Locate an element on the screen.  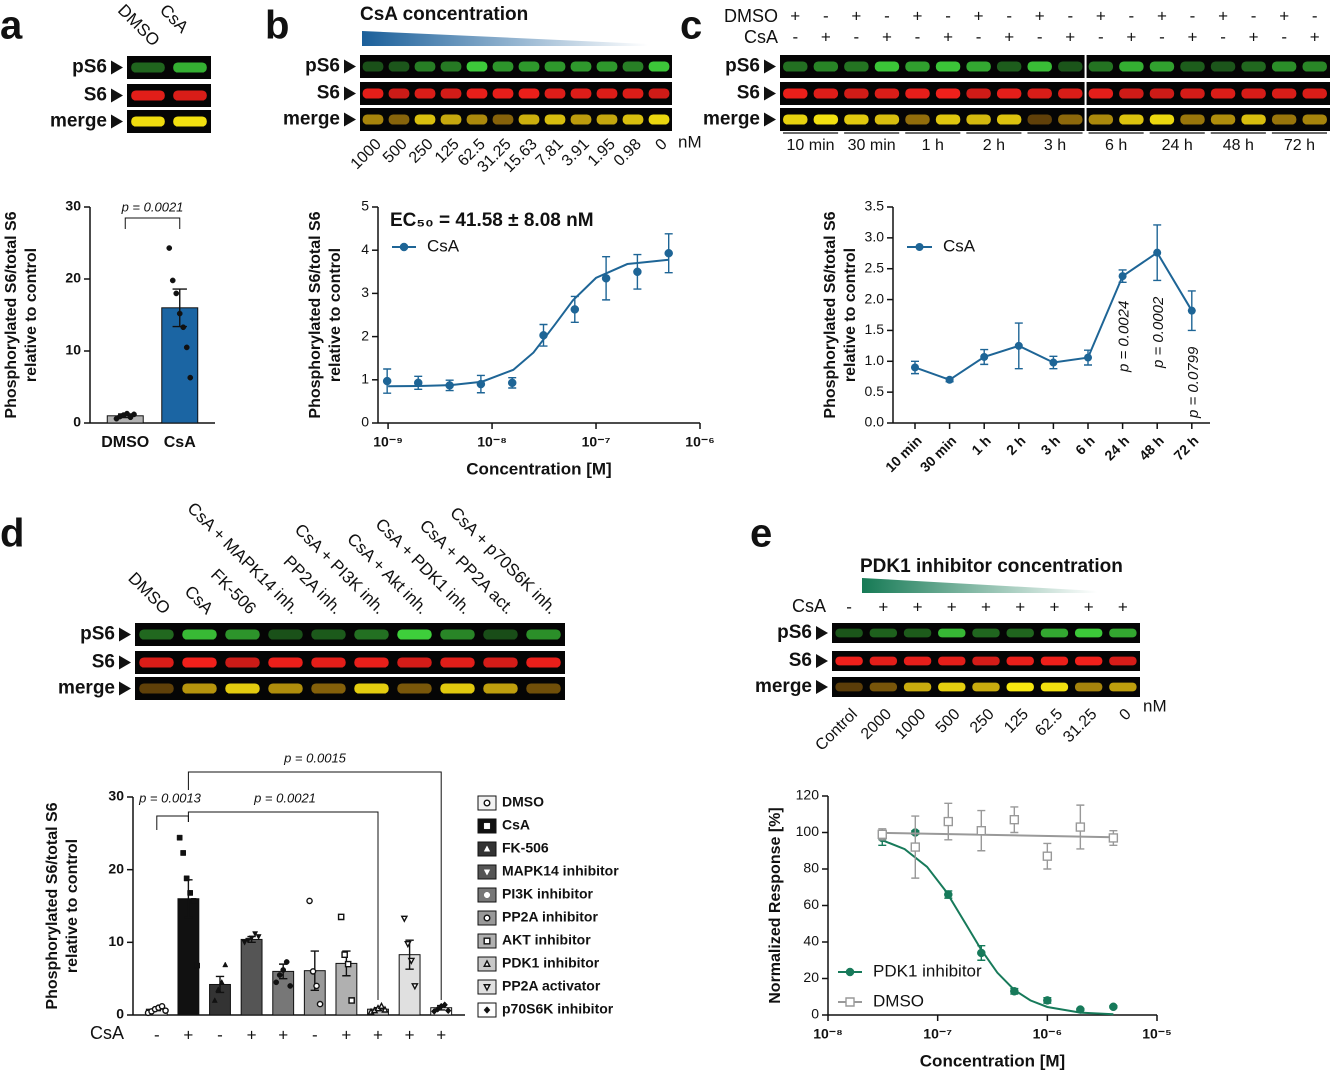
y-tick-label: 10 is located at coordinates (116, 941).